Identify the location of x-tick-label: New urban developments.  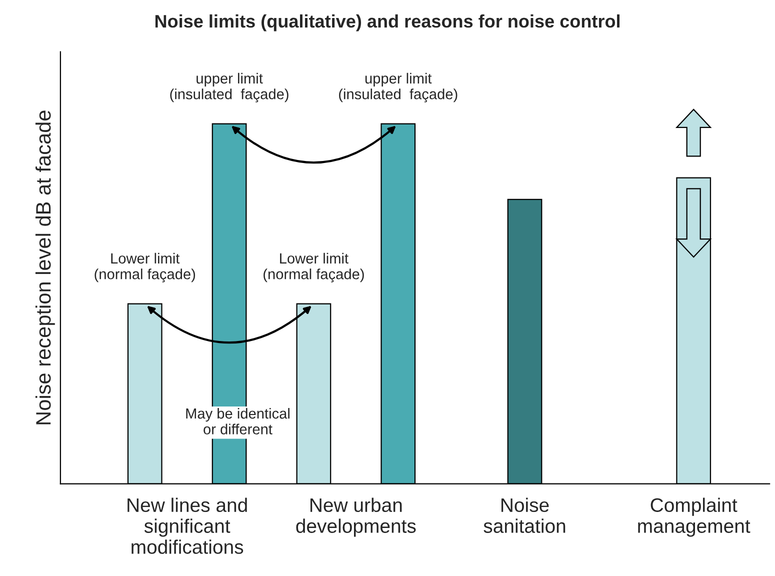
(356, 517).